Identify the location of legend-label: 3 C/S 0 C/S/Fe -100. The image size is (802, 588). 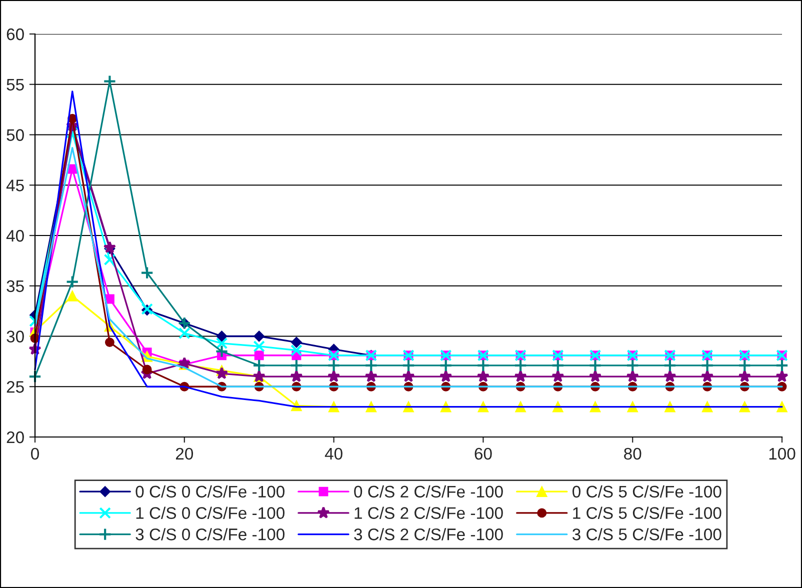
(210, 534).